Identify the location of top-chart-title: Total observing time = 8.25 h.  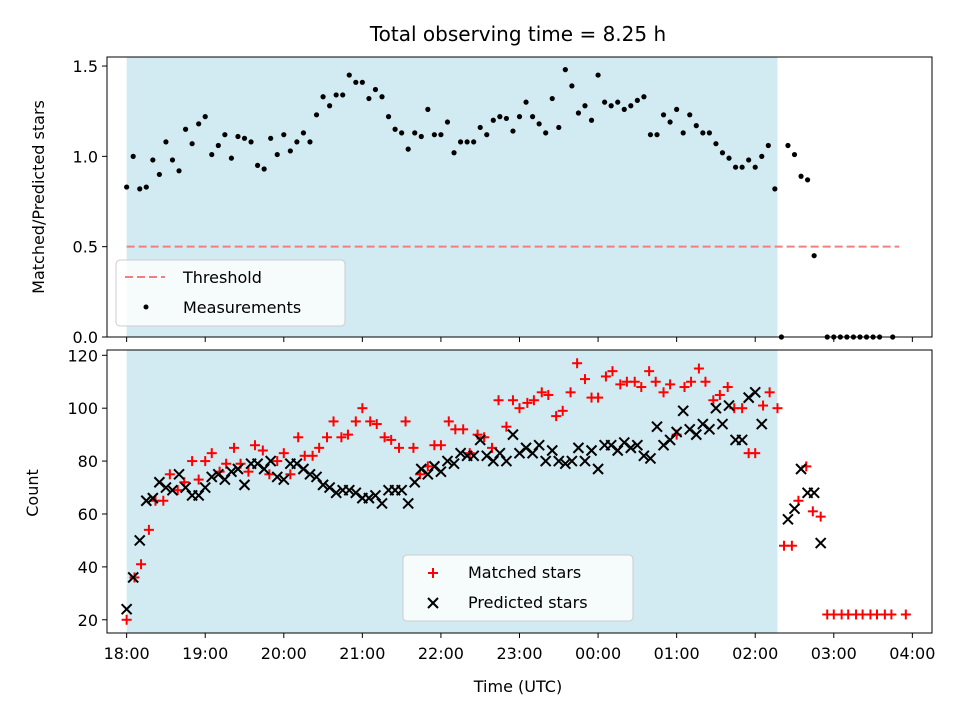
(517, 34).